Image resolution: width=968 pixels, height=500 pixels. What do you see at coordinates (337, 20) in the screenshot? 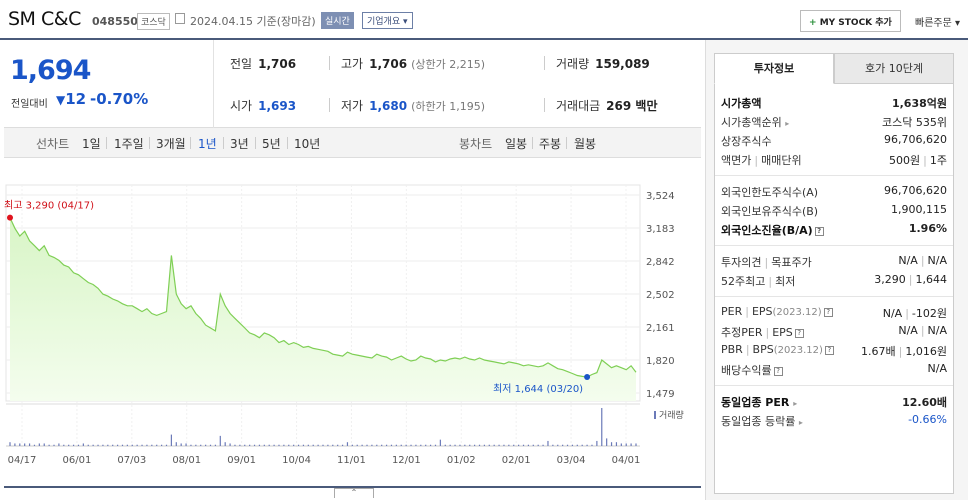
I see `realtime-button: 실시간` at bounding box center [337, 20].